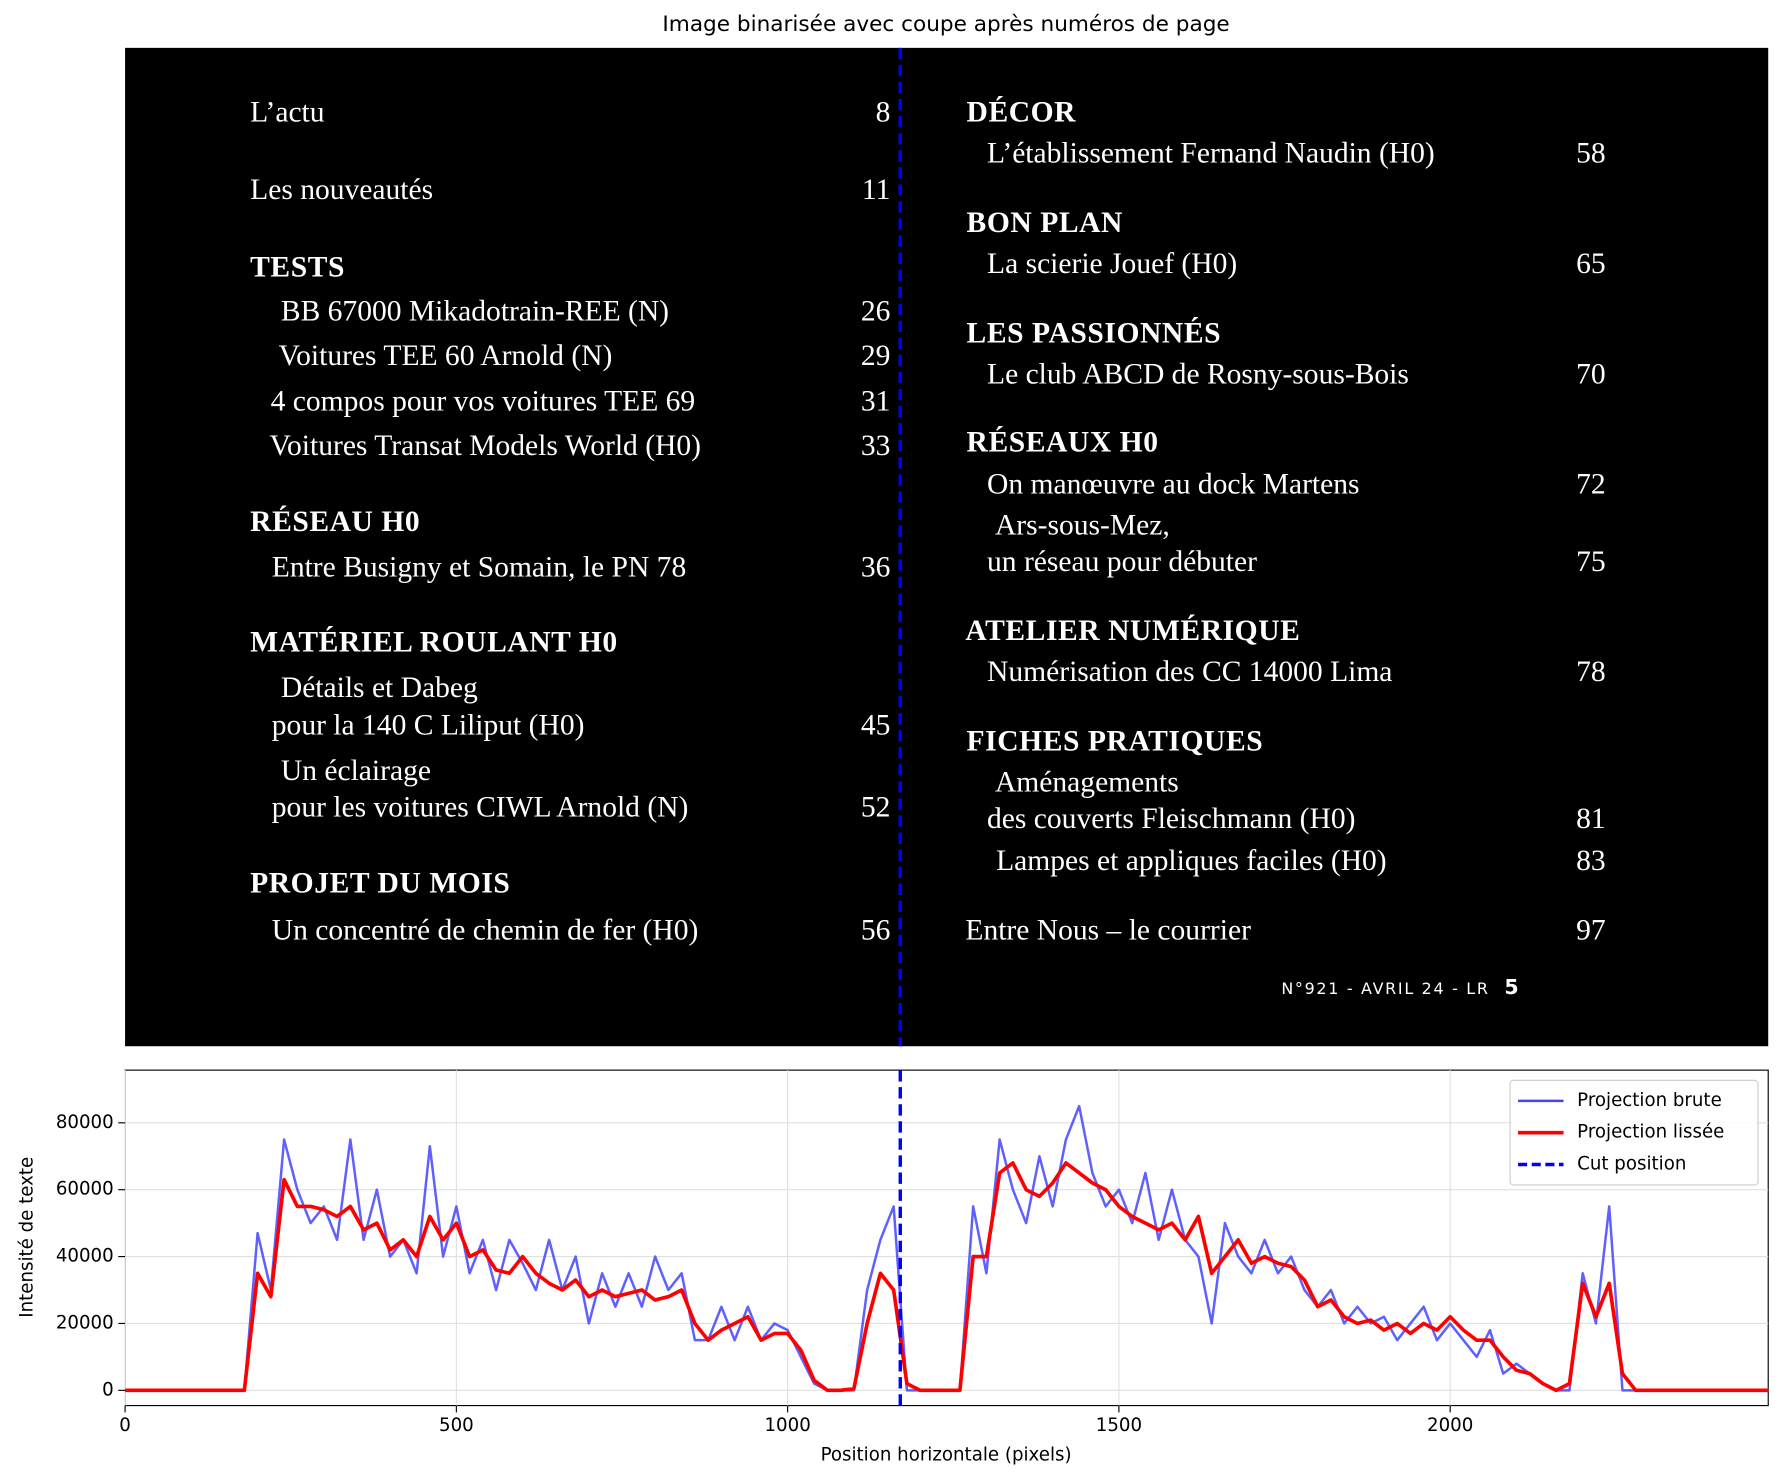 The image size is (1783, 1483). I want to click on toc-entry: pour les voitures CIWL Arnold (N), so click(480, 808).